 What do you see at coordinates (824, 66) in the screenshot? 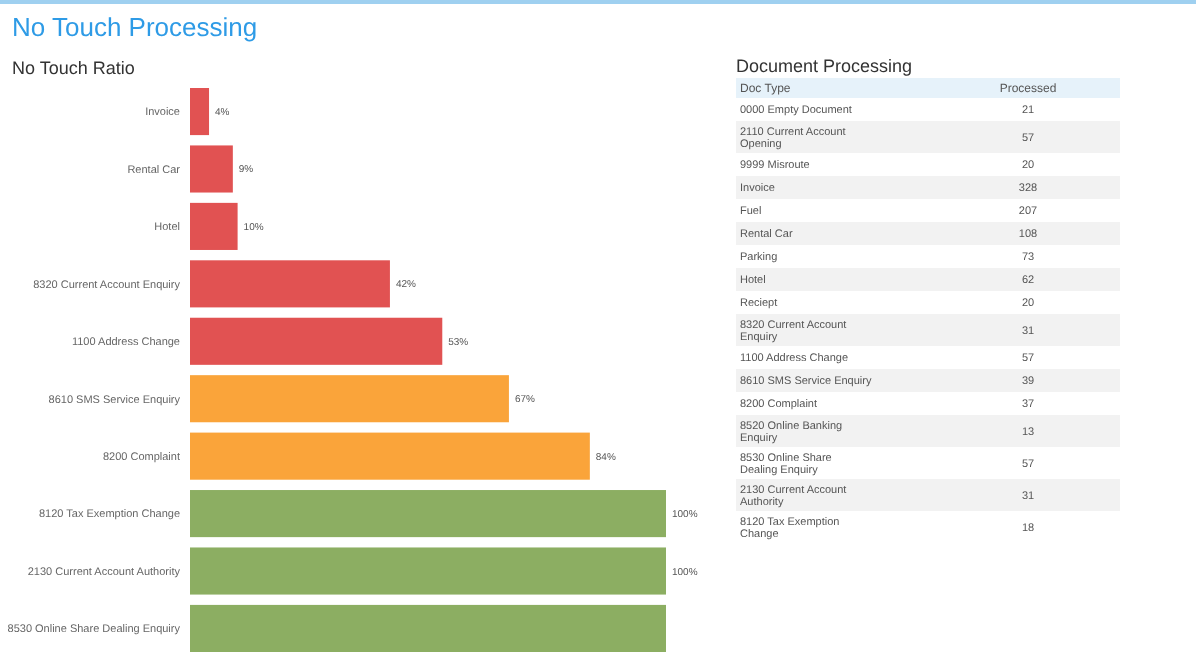
I see `text: Document Processing` at bounding box center [824, 66].